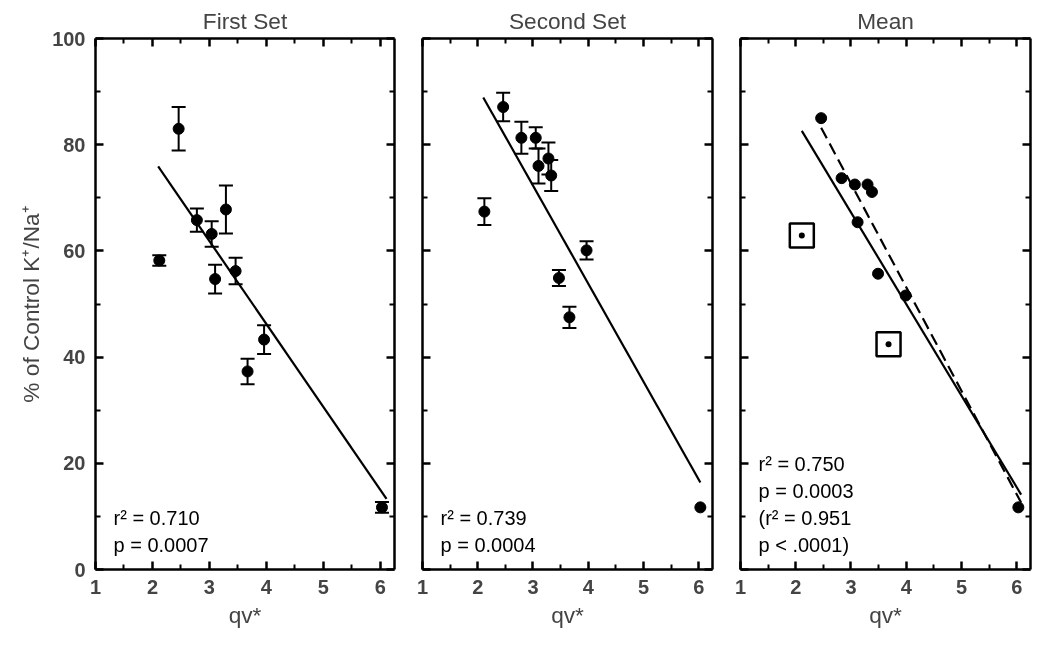 The image size is (1047, 645). Describe the element at coordinates (488, 544) in the screenshot. I see `annotation: p = 0.0004` at that location.